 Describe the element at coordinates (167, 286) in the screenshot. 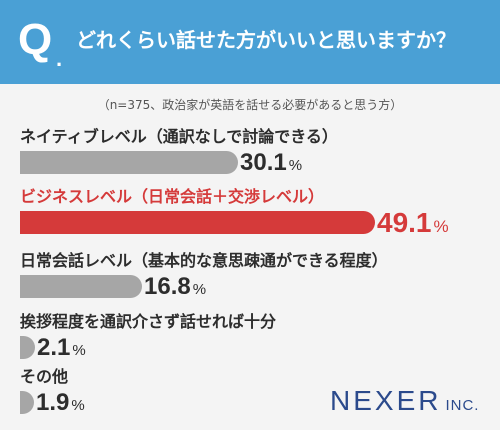

I see `value-number: 16.8` at that location.